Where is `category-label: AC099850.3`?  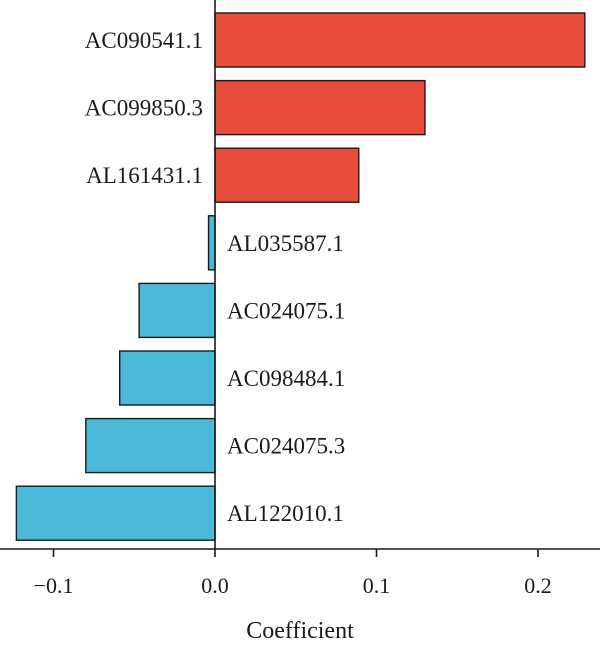 category-label: AC099850.3 is located at coordinates (144, 108).